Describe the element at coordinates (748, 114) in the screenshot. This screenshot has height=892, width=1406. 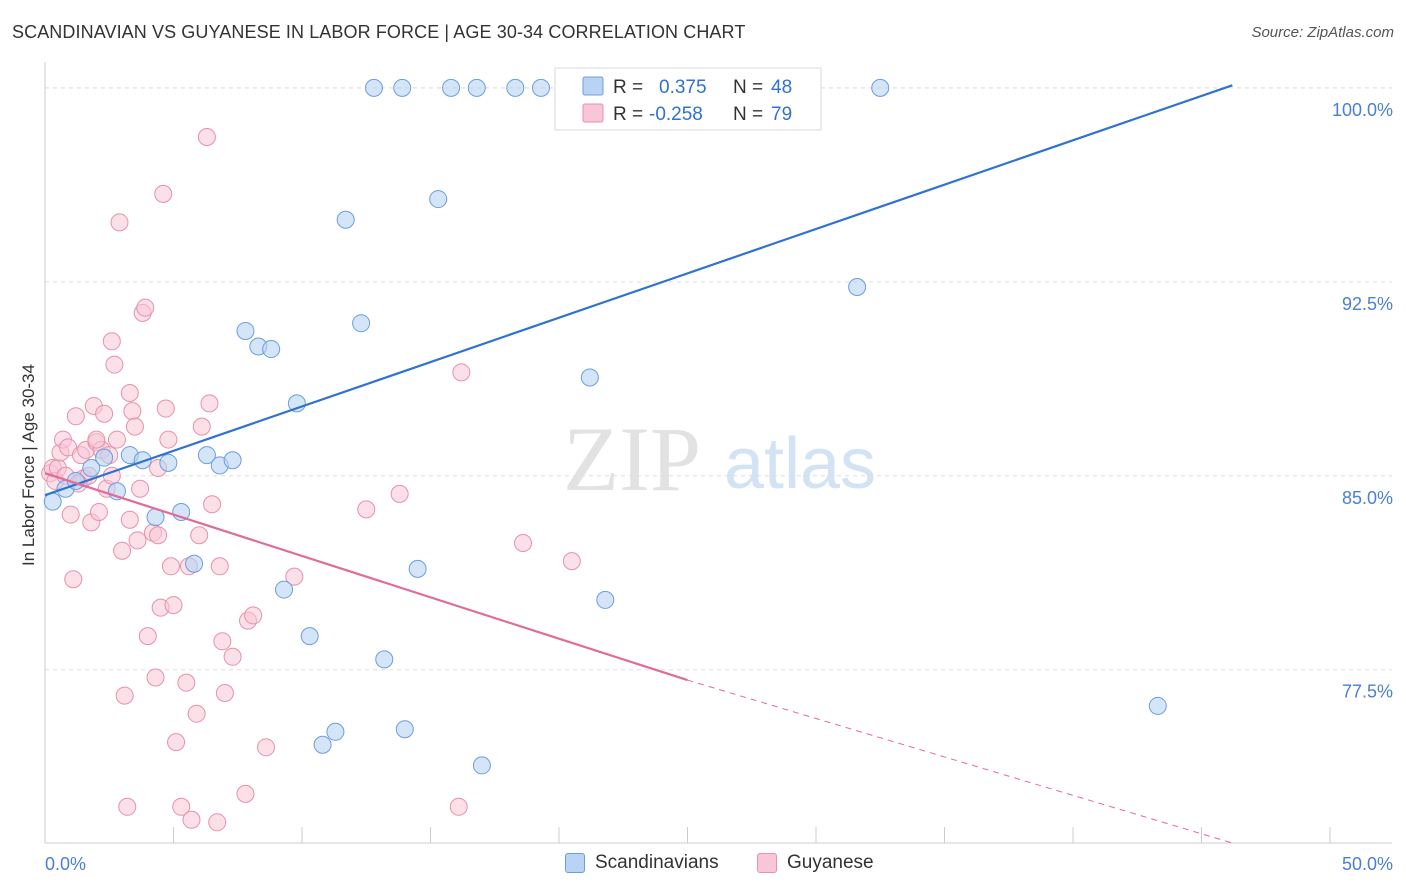
I see `stats-n-label-guyanese: N =` at that location.